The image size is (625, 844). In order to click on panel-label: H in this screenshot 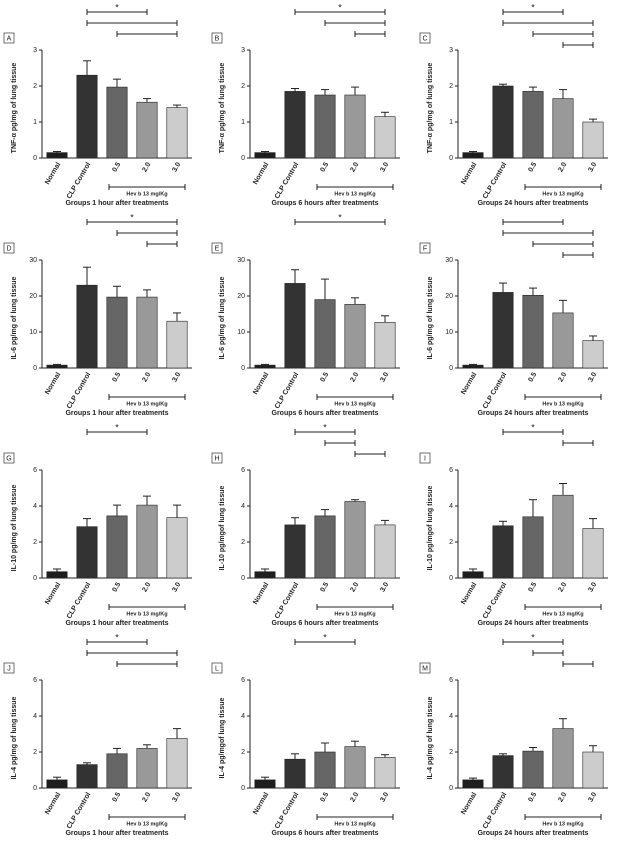, I will do `click(216, 458)`.